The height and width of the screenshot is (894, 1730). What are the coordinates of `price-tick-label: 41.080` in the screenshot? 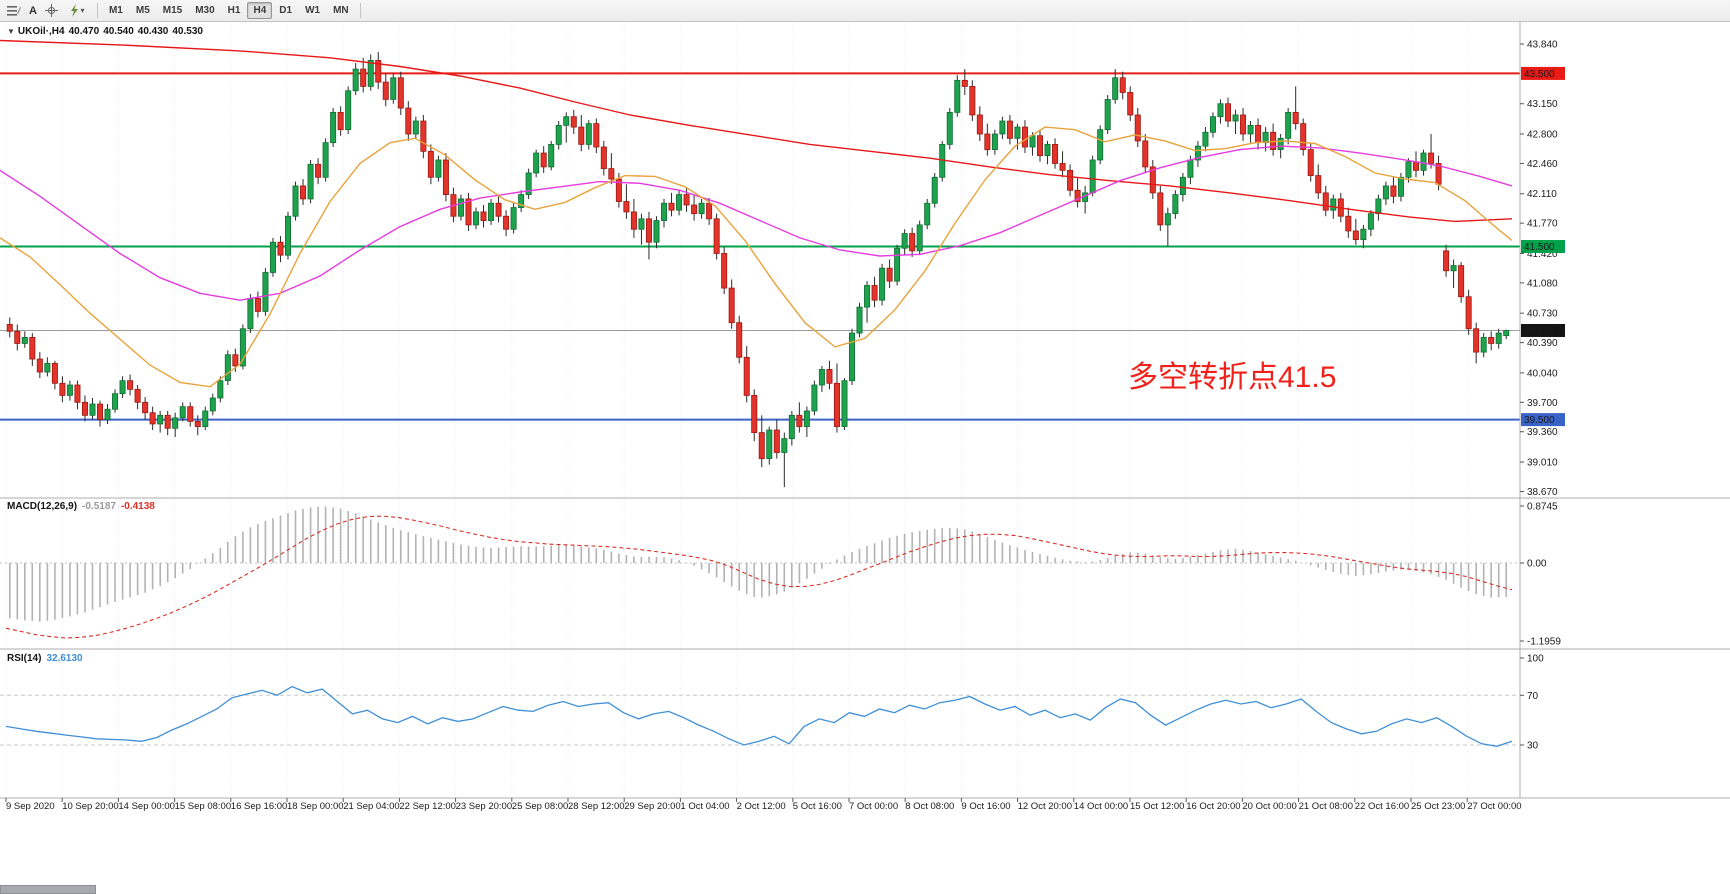 It's located at (1542, 283).